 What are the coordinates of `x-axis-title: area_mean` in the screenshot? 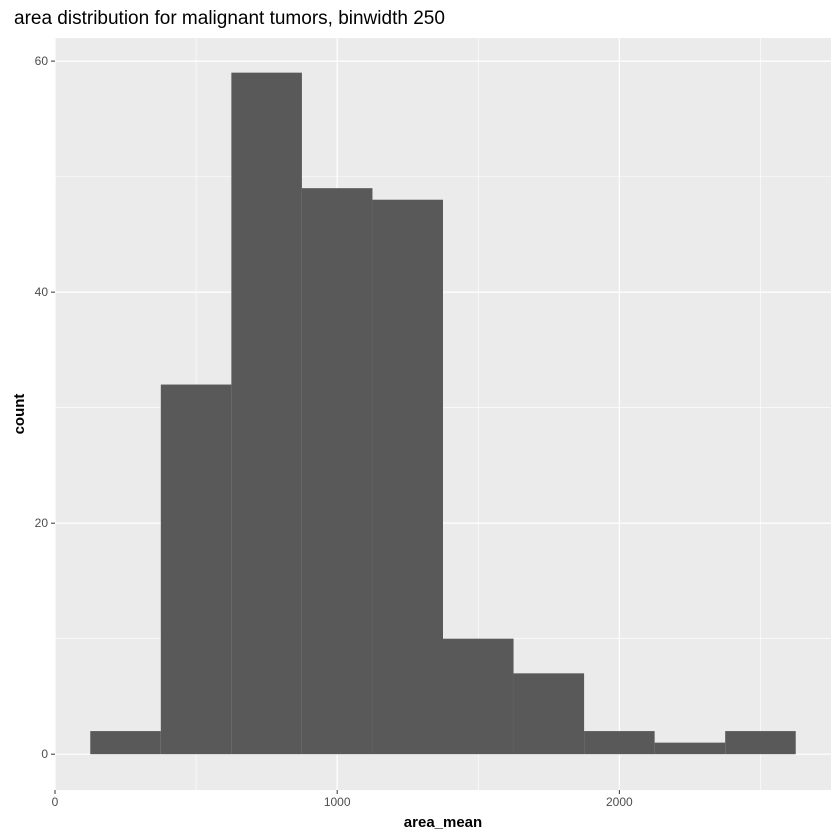 It's located at (443, 822).